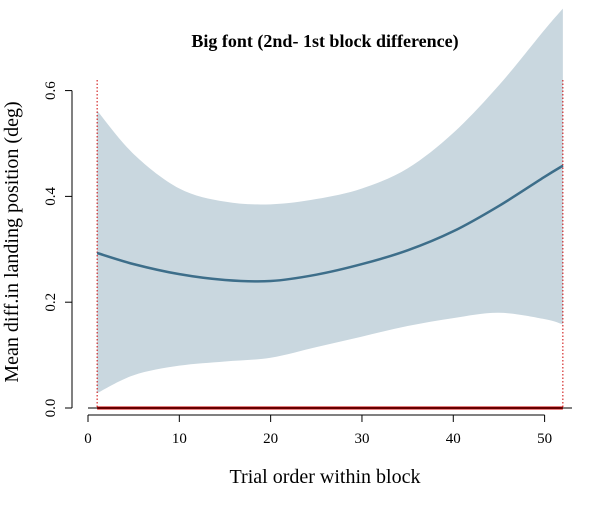  I want to click on y-axis: 0.0 0.2 0.4 0.6, so click(58, 249).